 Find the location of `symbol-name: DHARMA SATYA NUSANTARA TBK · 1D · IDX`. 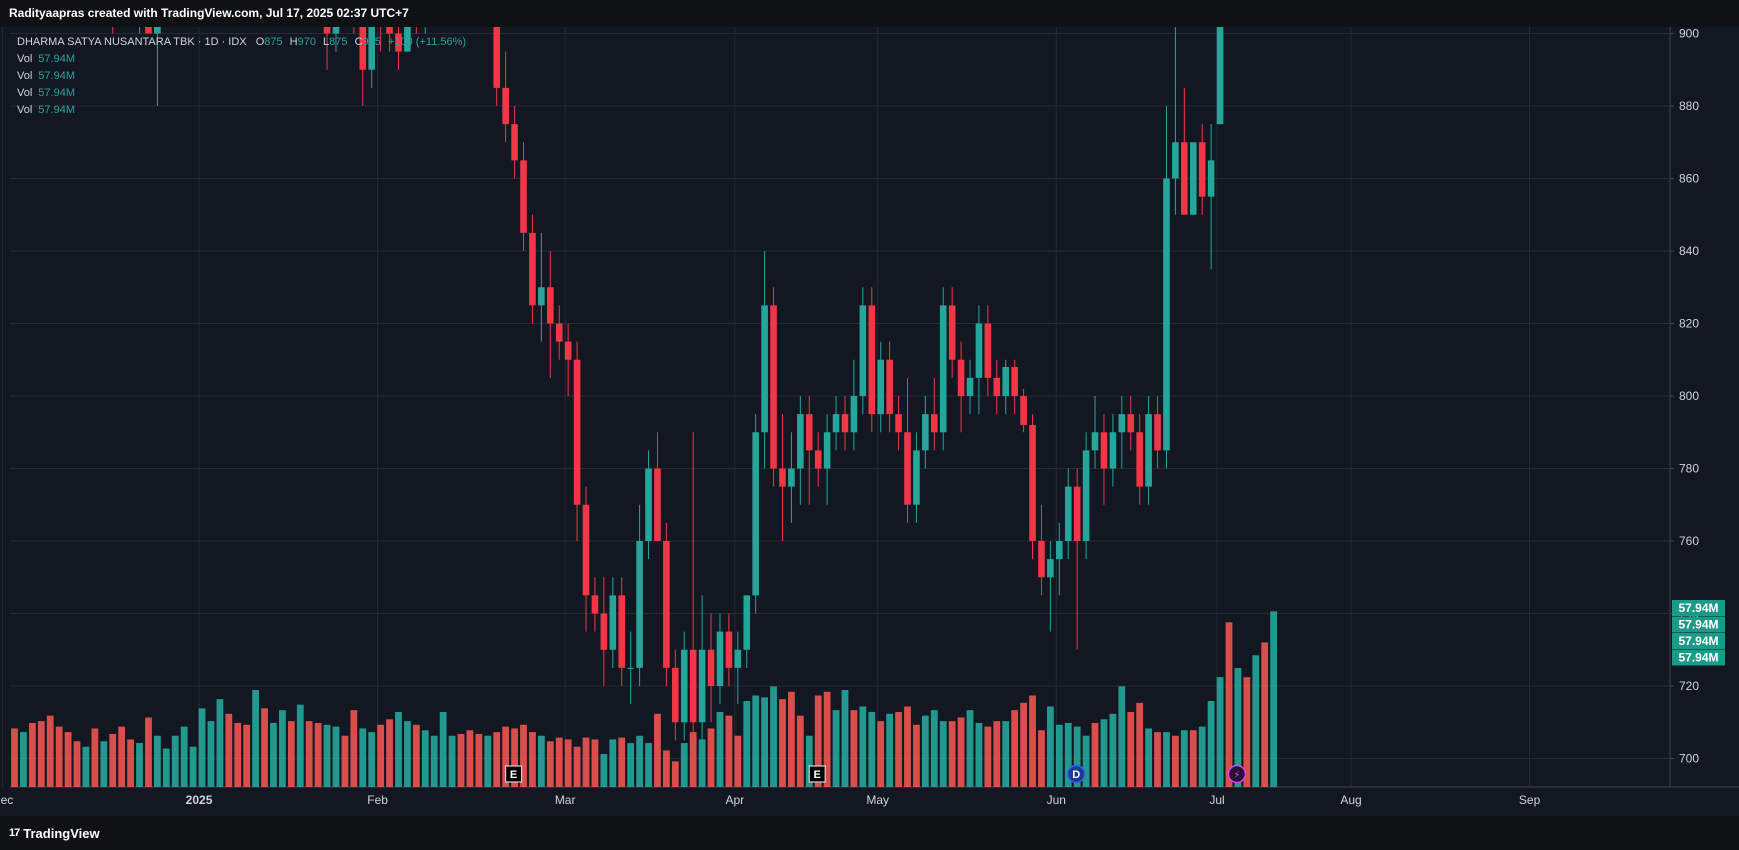

symbol-name: DHARMA SATYA NUSANTARA TBK · 1D · IDX is located at coordinates (132, 42).